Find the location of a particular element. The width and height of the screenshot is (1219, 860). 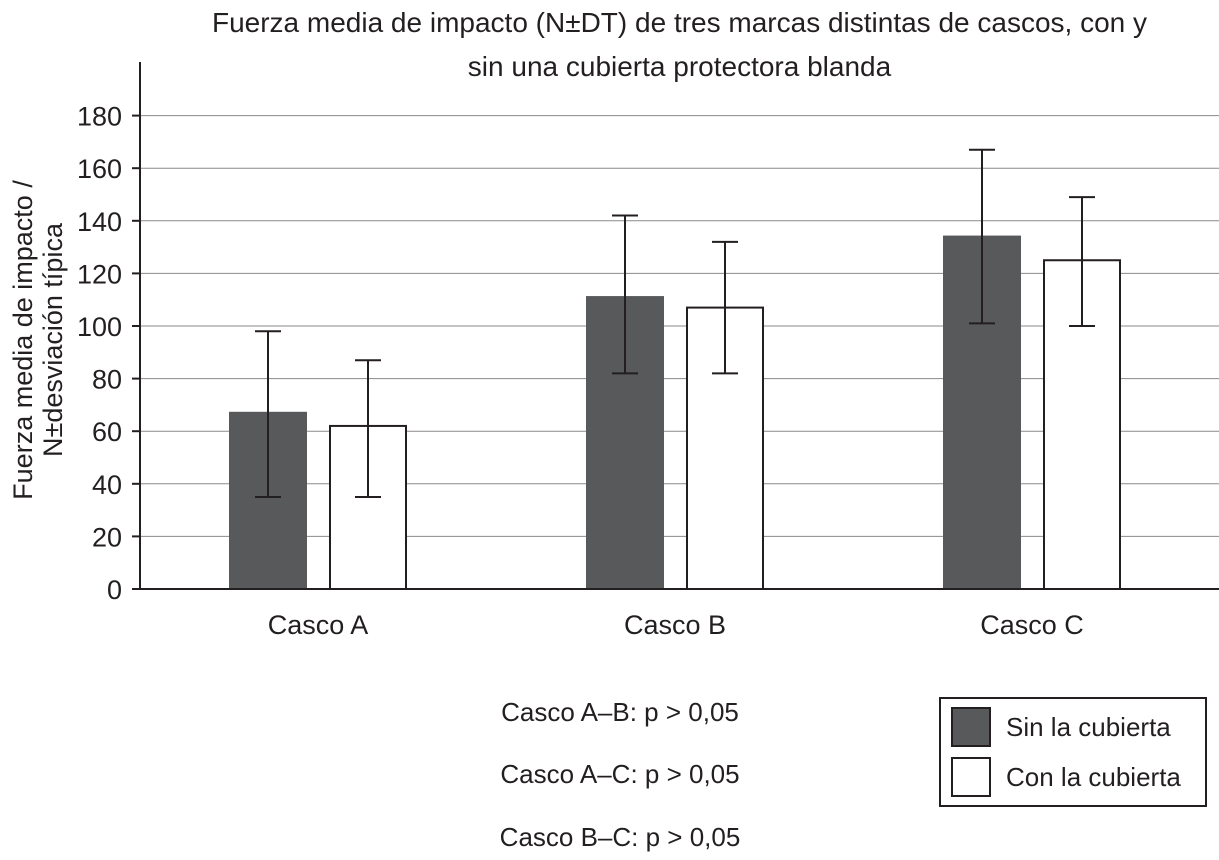

legend-item-sin-cubierta: Sin la cubierta is located at coordinates (1061, 727).